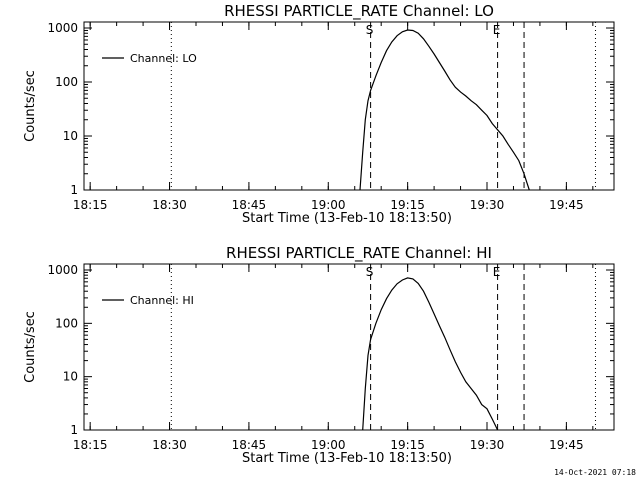 The image size is (640, 480). Describe the element at coordinates (162, 300) in the screenshot. I see `legend-label: Channel: HI` at that location.